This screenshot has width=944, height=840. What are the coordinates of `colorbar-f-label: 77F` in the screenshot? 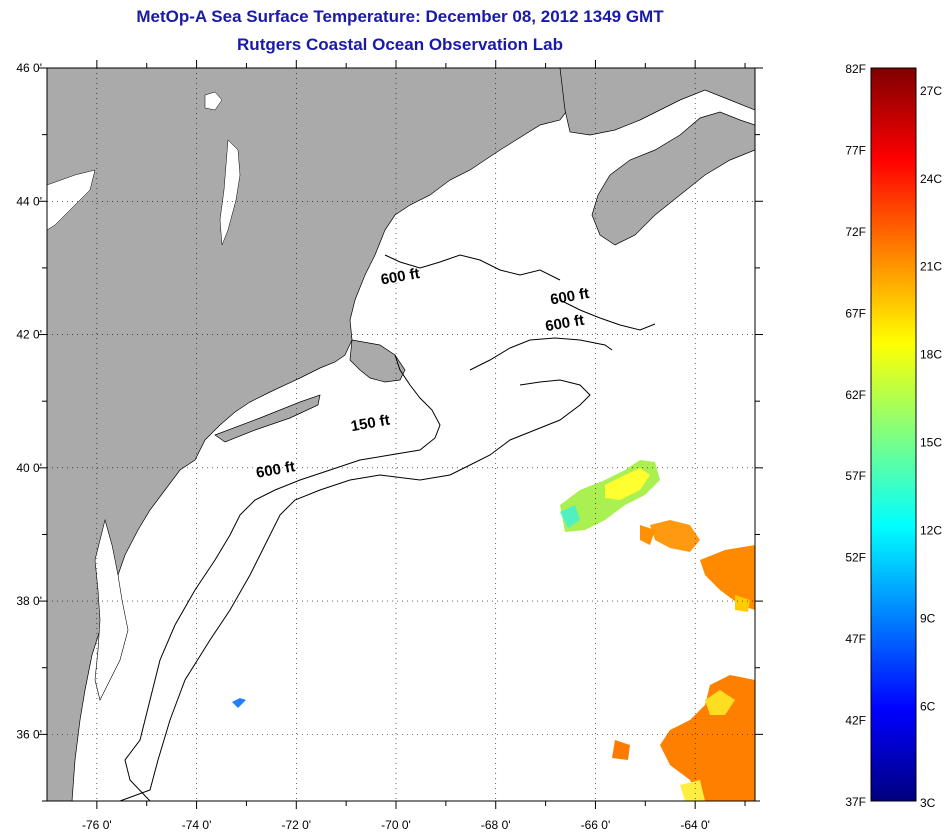 It's located at (855, 150).